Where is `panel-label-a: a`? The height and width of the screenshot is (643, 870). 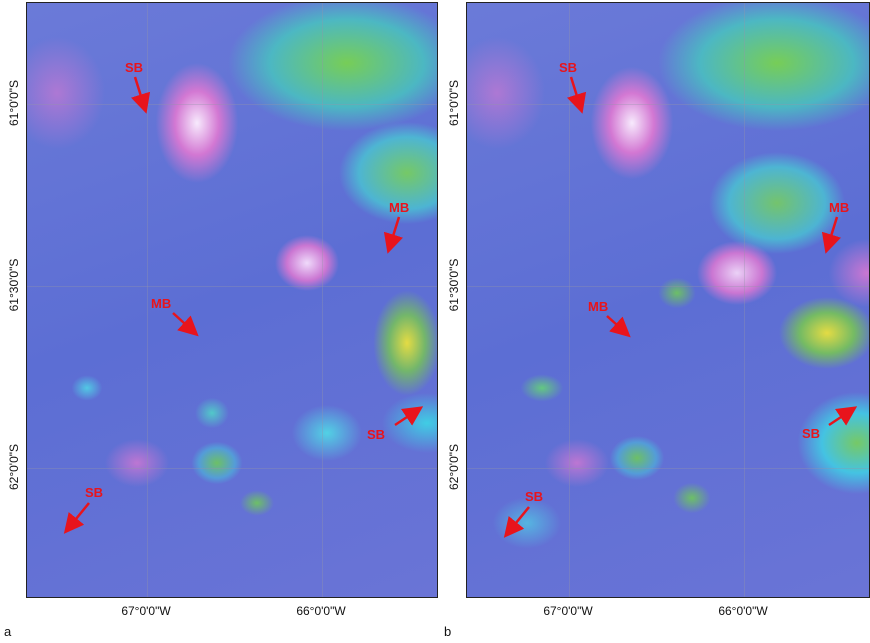 panel-label-a: a is located at coordinates (8, 631).